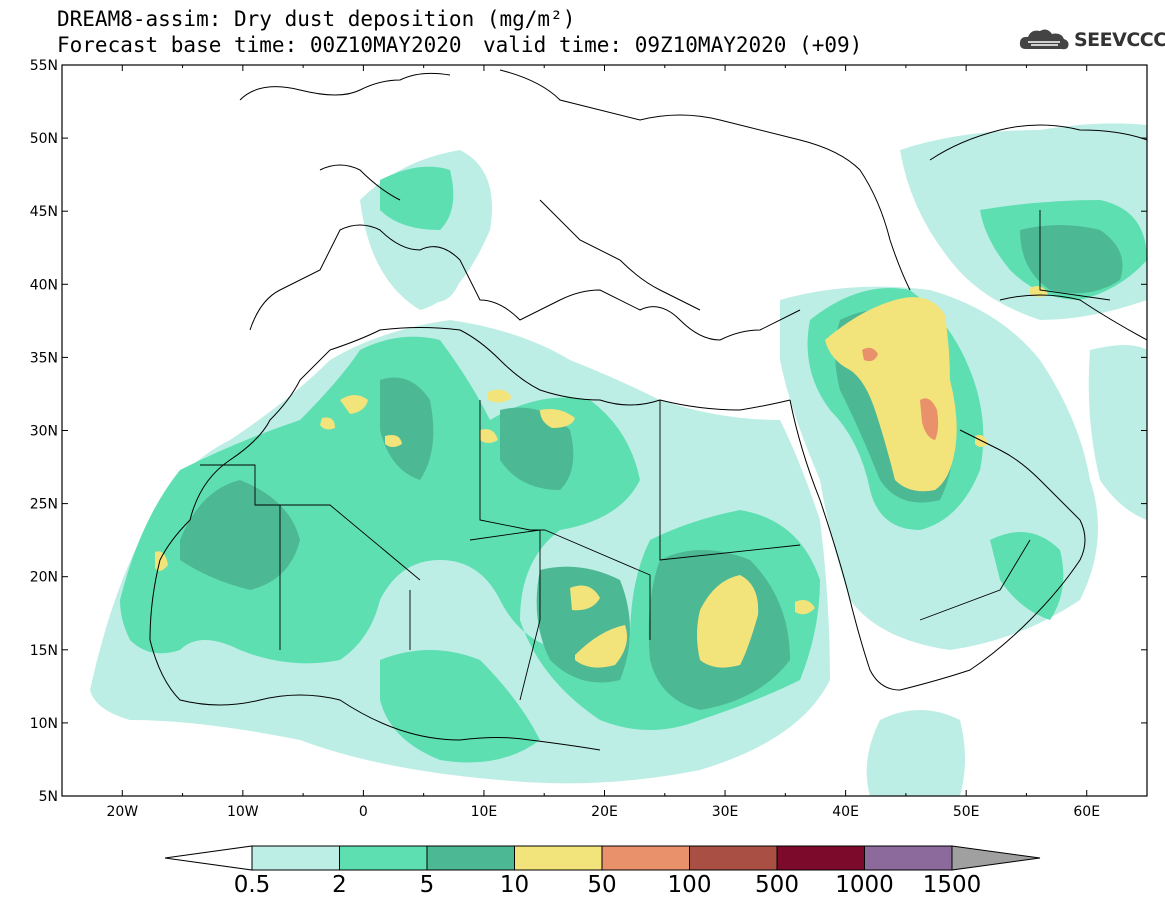 Image resolution: width=1165 pixels, height=907 pixels. What do you see at coordinates (44, 358) in the screenshot?
I see `lat-label: 35N` at bounding box center [44, 358].